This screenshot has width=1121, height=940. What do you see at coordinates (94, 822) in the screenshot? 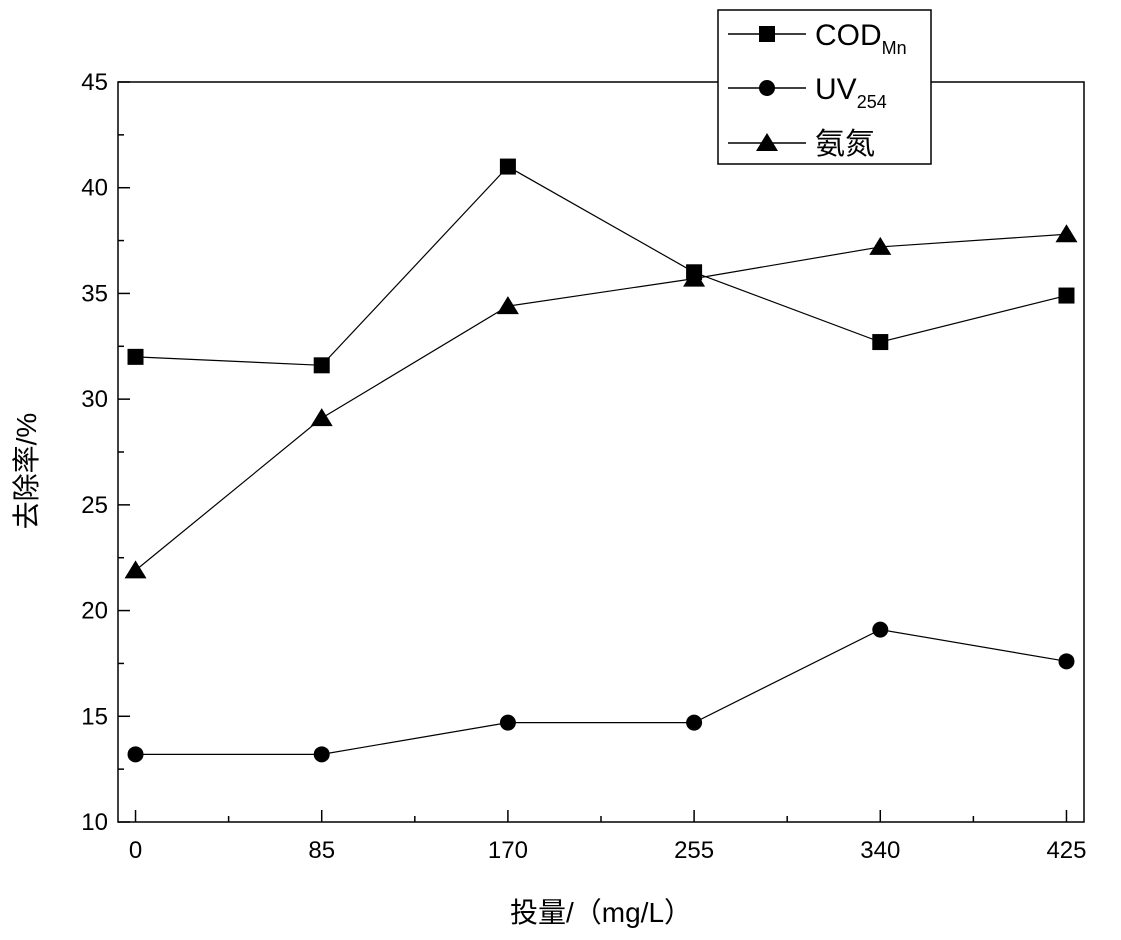
I see `y-tick-label: 10` at bounding box center [94, 822].